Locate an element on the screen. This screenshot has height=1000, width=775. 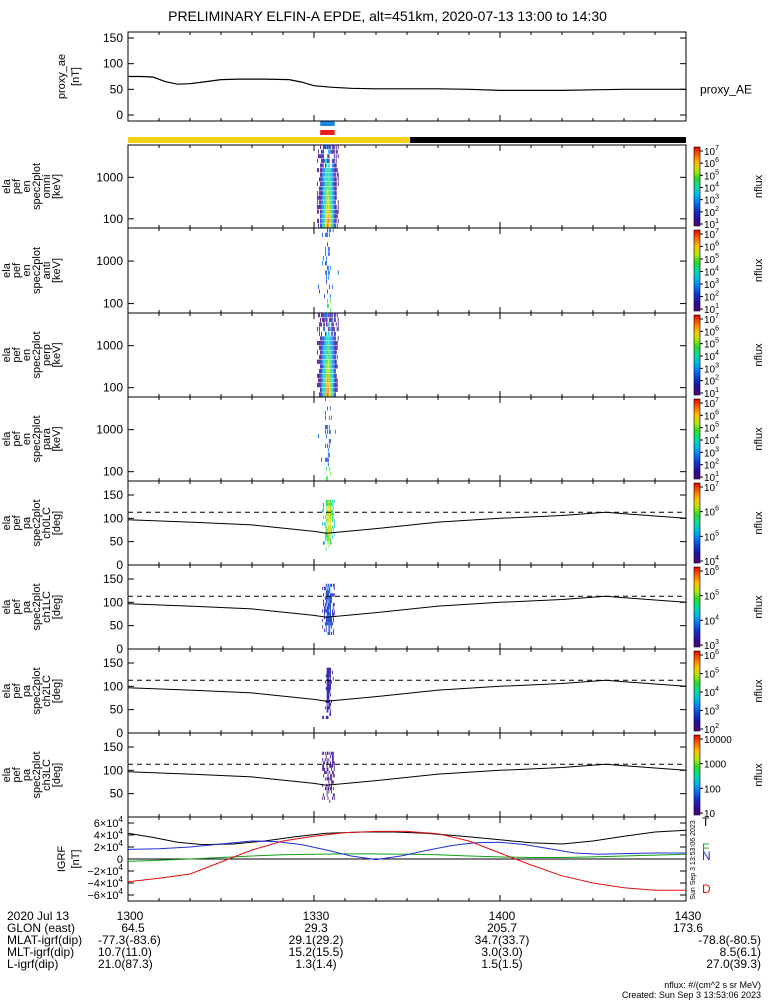
colorbar-label: nflux is located at coordinates (759, 439).